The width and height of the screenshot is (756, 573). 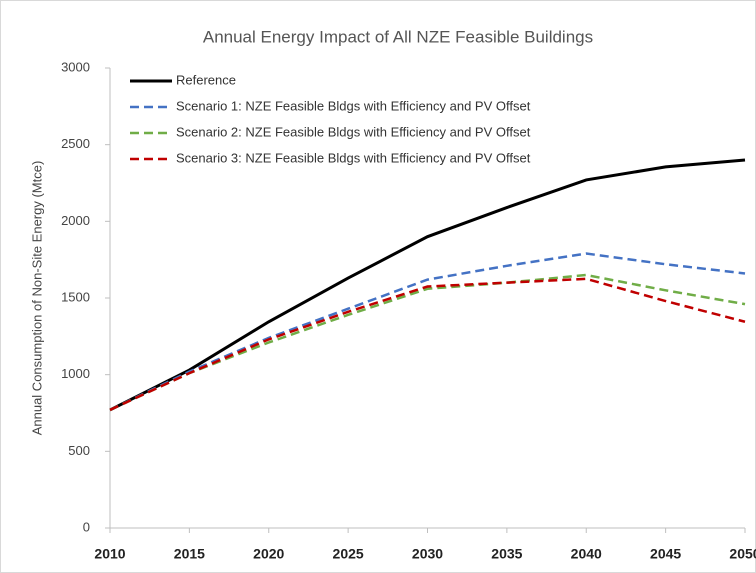 What do you see at coordinates (75, 296) in the screenshot?
I see `y-tick-label: 1500` at bounding box center [75, 296].